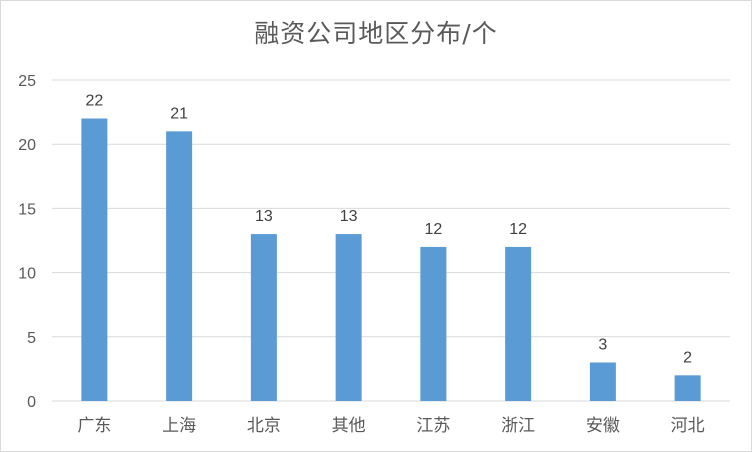  I want to click on x-category-label: 安徽, so click(603, 426).